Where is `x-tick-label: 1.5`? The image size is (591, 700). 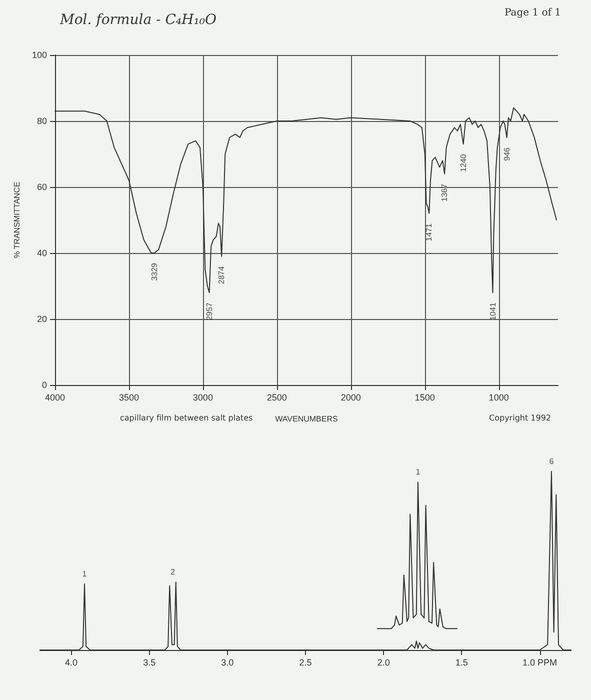
x-tick-label: 1.5 is located at coordinates (461, 663).